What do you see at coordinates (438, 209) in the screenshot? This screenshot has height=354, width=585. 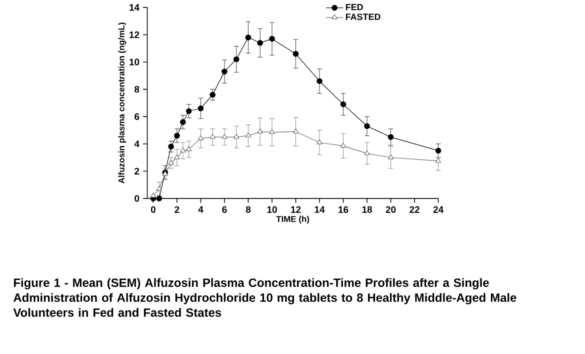 I see `x-tick-label: 24` at bounding box center [438, 209].